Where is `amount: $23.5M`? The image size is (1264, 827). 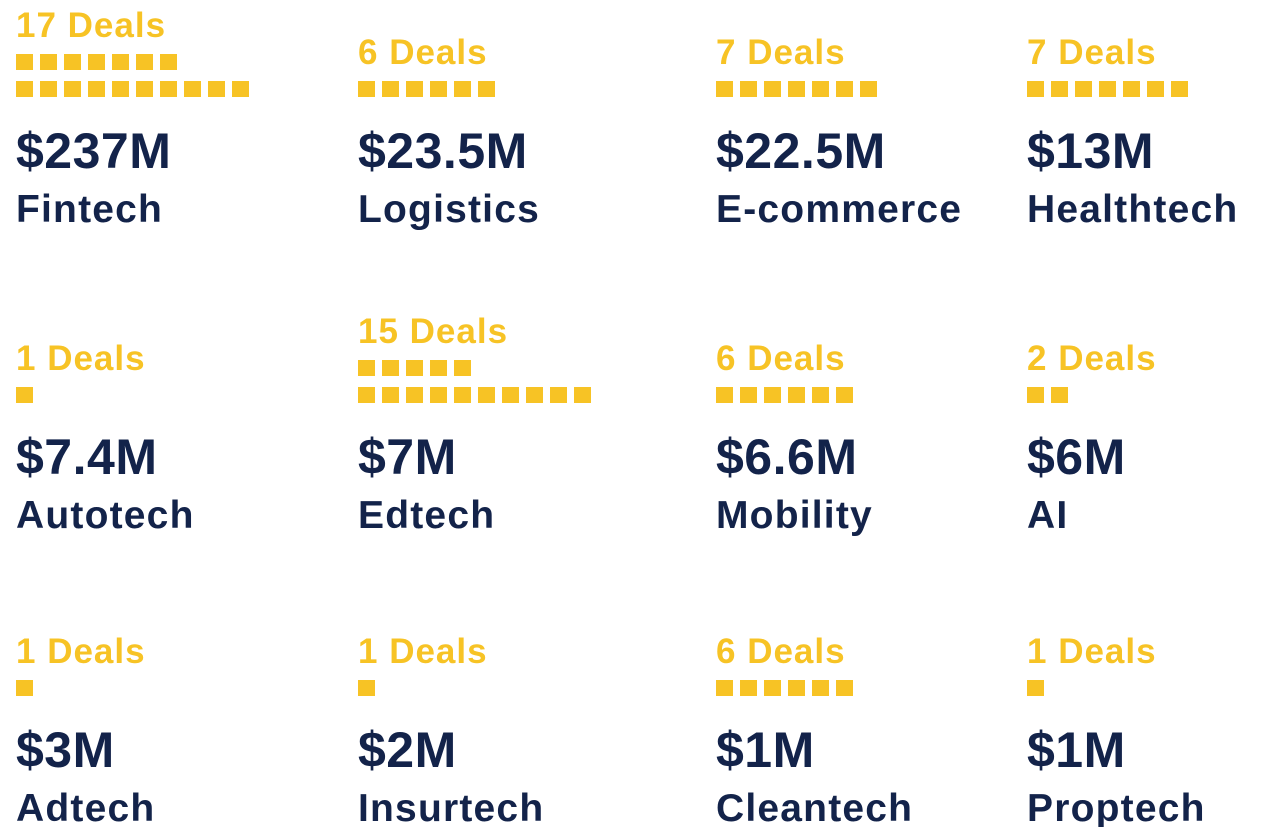 amount: $23.5M is located at coordinates (443, 151).